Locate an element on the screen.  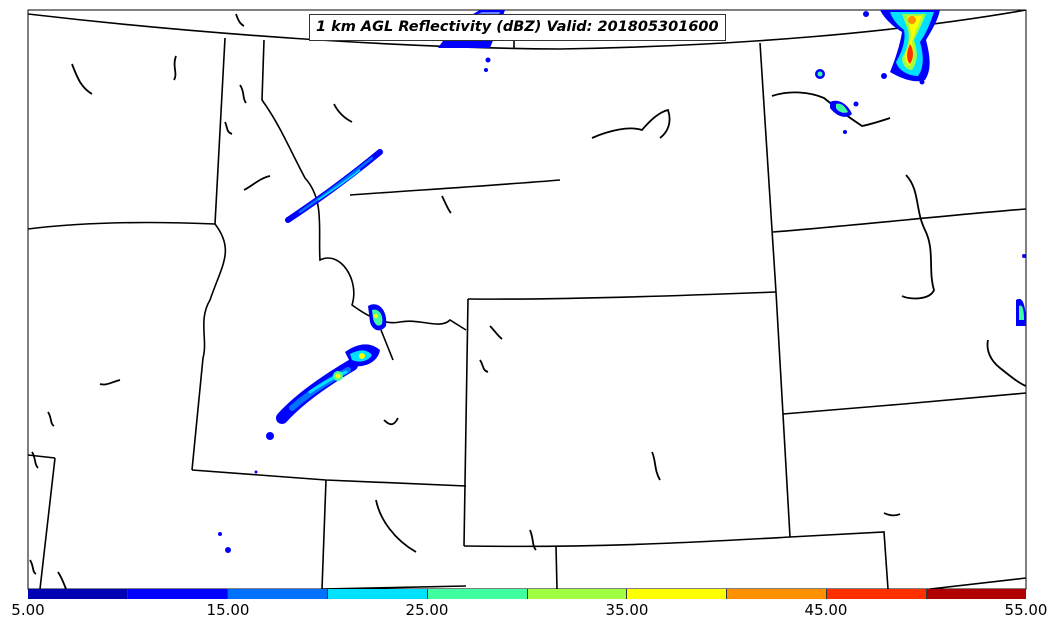
ks-ok is located at coordinates (839, 560).